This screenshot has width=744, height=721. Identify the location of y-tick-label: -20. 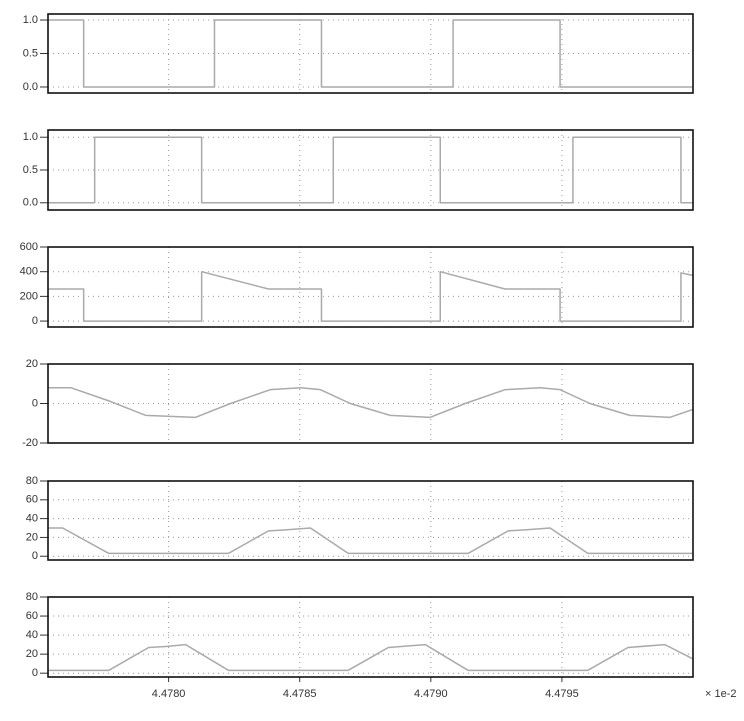
(30, 443).